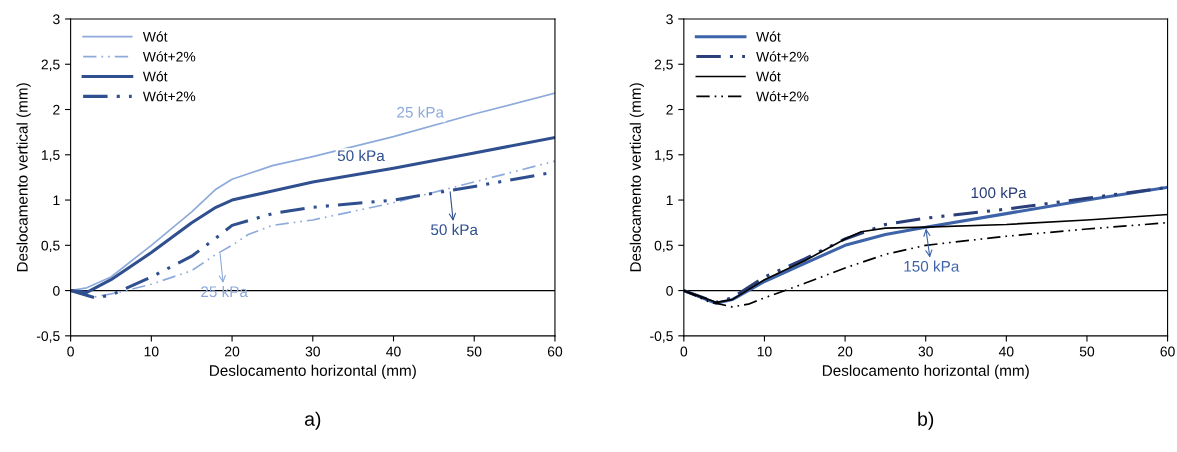  I want to click on annotation: 100 kPa, so click(999, 192).